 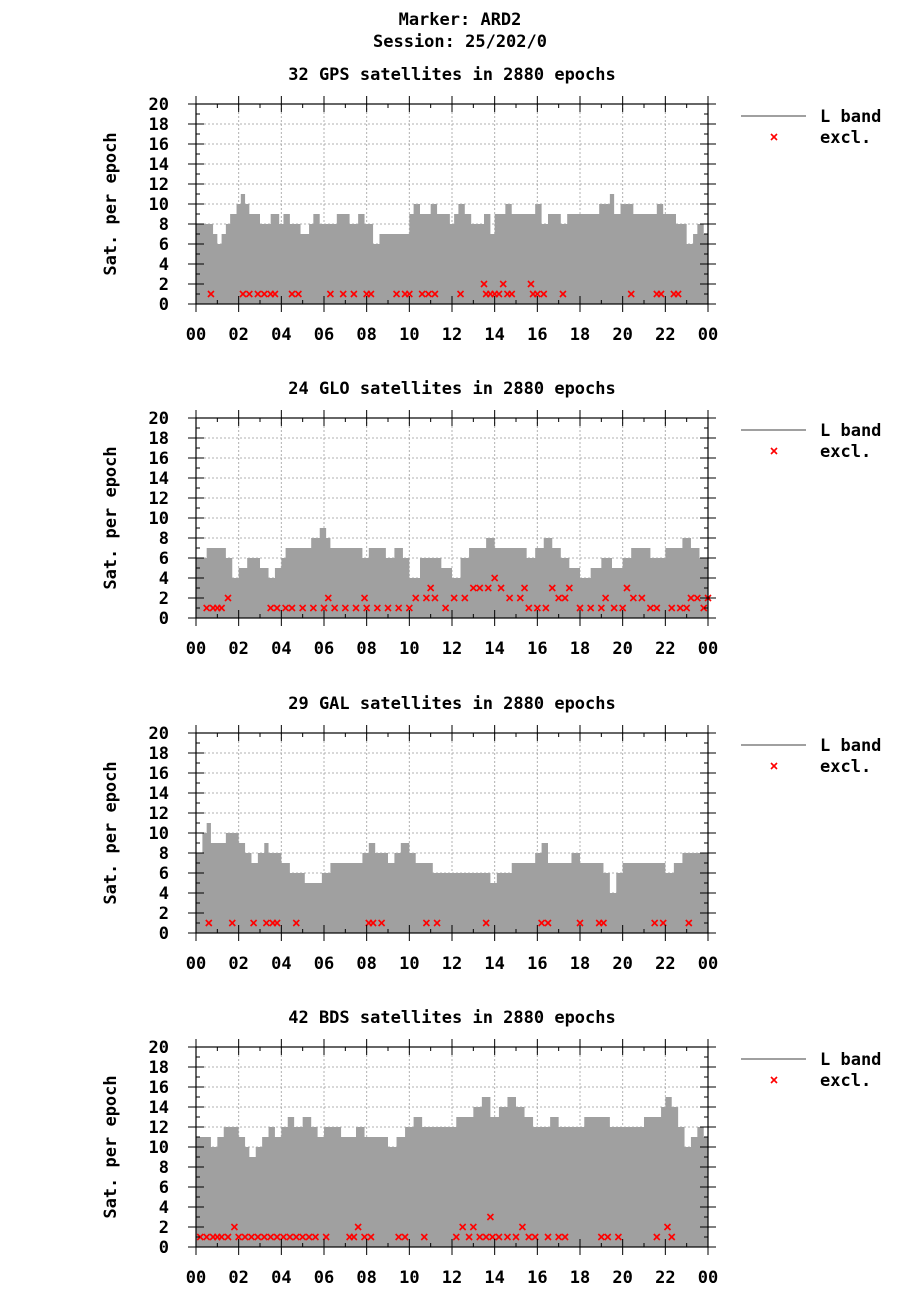 What do you see at coordinates (111, 203) in the screenshot?
I see `y-axis-label: Sat. per epoch` at bounding box center [111, 203].